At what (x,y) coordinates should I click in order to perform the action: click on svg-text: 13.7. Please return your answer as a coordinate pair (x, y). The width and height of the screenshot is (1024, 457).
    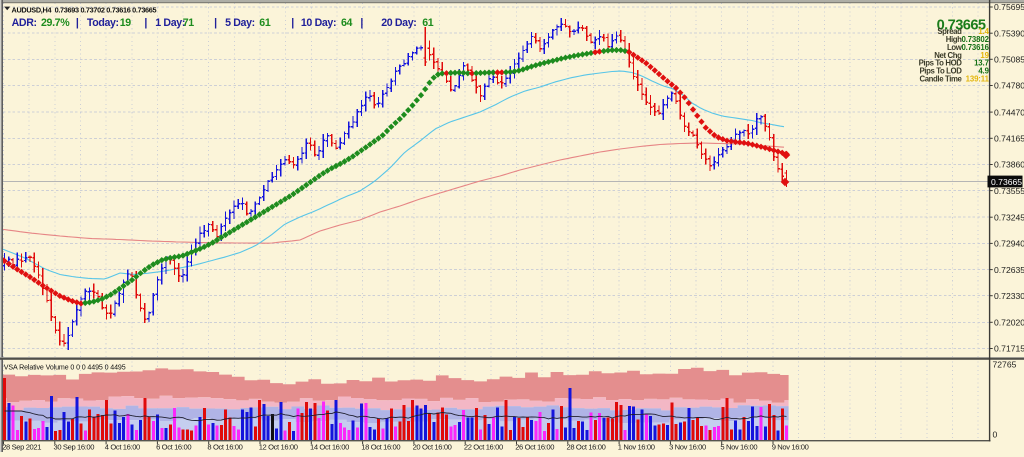
    Looking at the image, I should click on (981, 63).